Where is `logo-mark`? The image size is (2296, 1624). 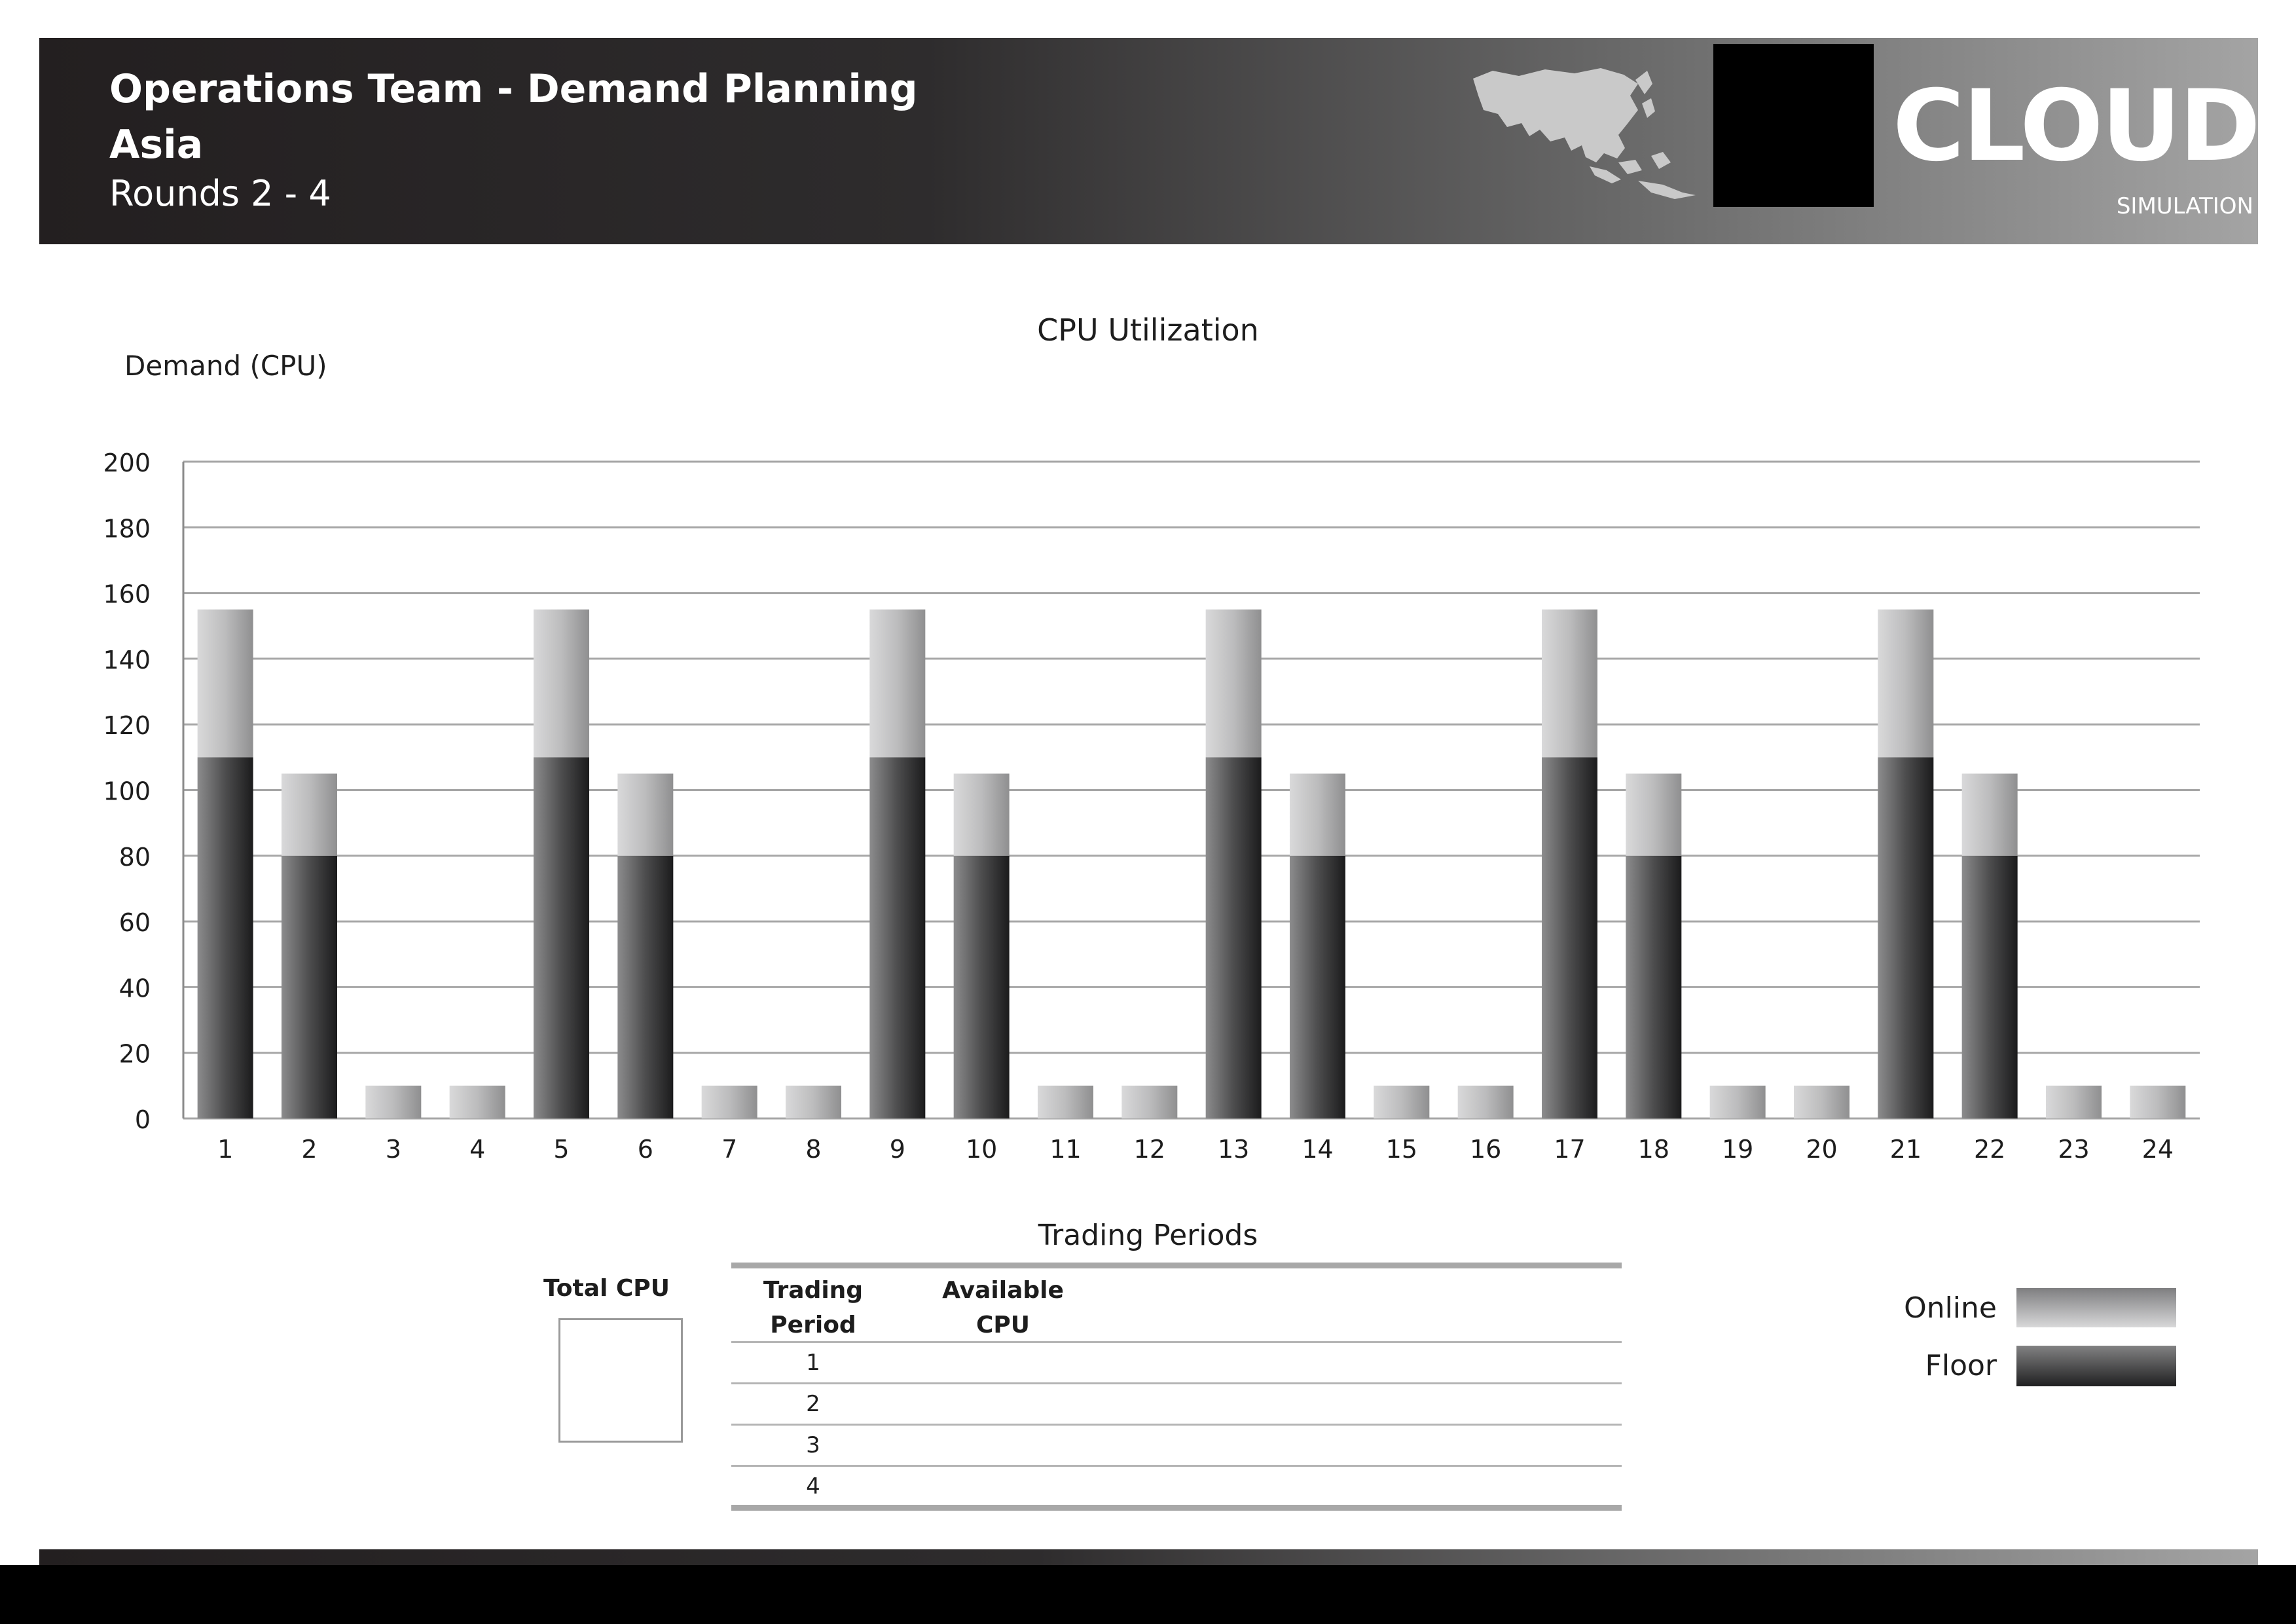 logo-mark is located at coordinates (1793, 125).